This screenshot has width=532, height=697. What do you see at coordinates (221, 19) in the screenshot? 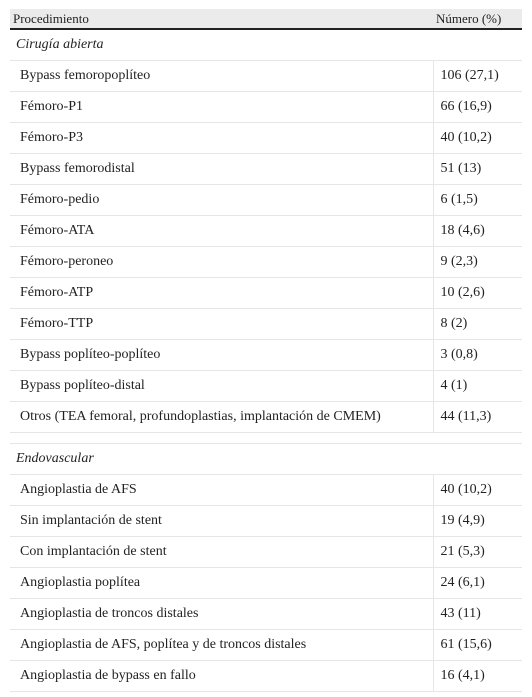
I see `header-cell: Procedimiento` at bounding box center [221, 19].